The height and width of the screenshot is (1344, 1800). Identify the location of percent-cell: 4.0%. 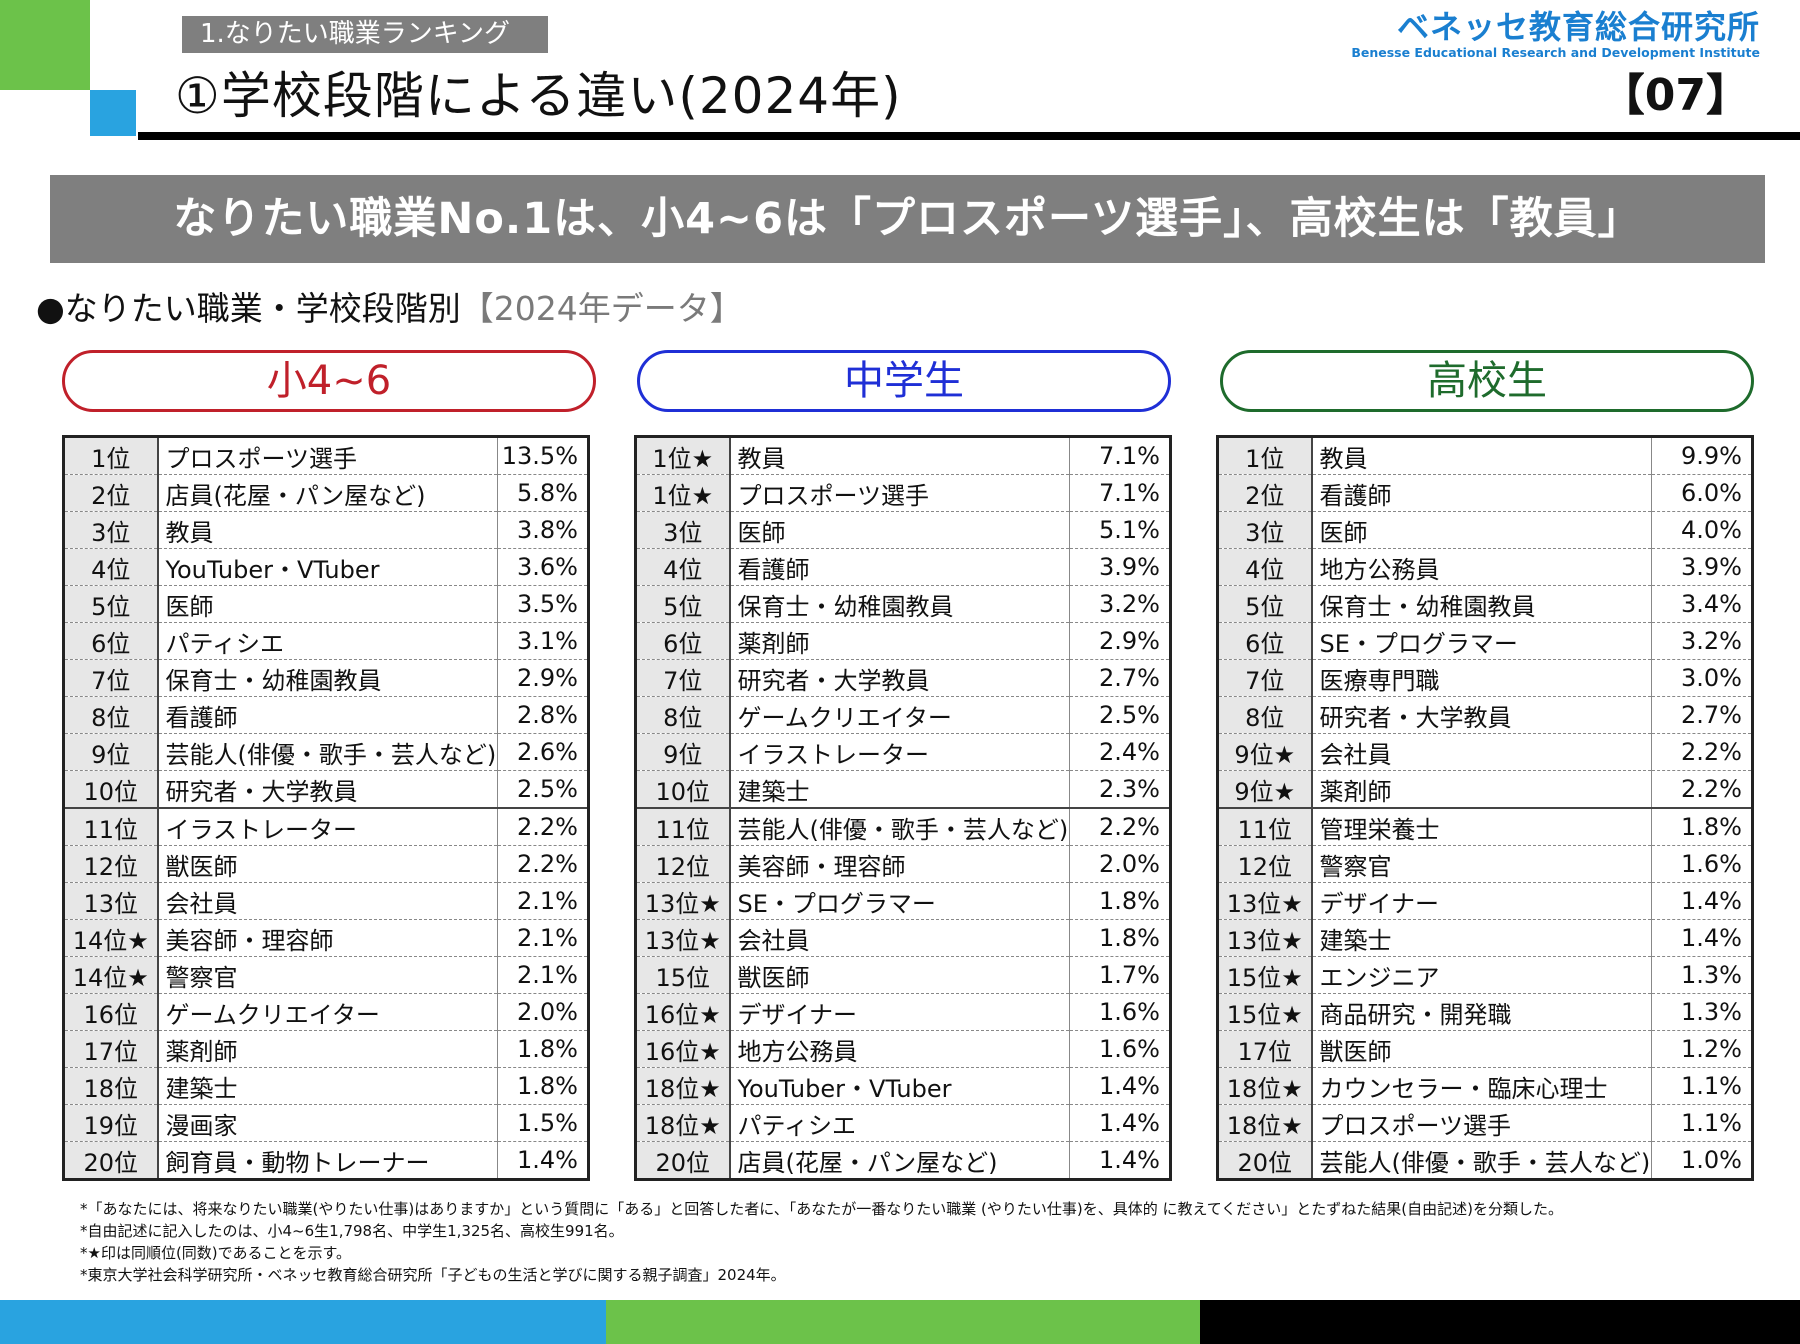
(1702, 530).